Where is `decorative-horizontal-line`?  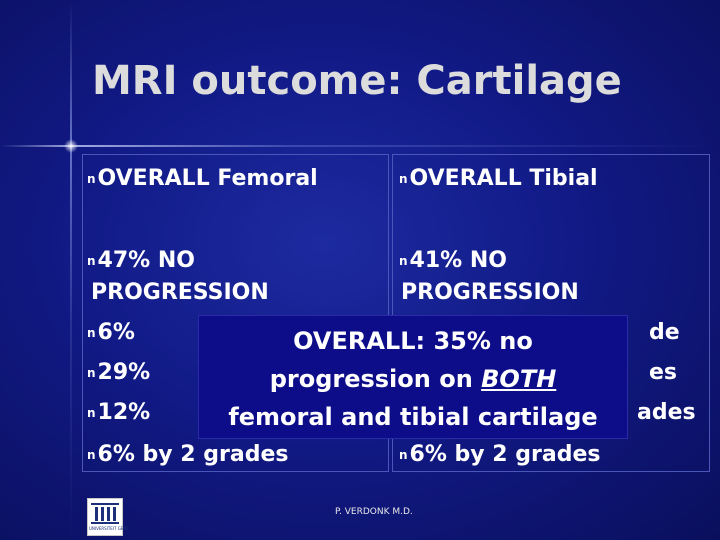 decorative-horizontal-line is located at coordinates (360, 146).